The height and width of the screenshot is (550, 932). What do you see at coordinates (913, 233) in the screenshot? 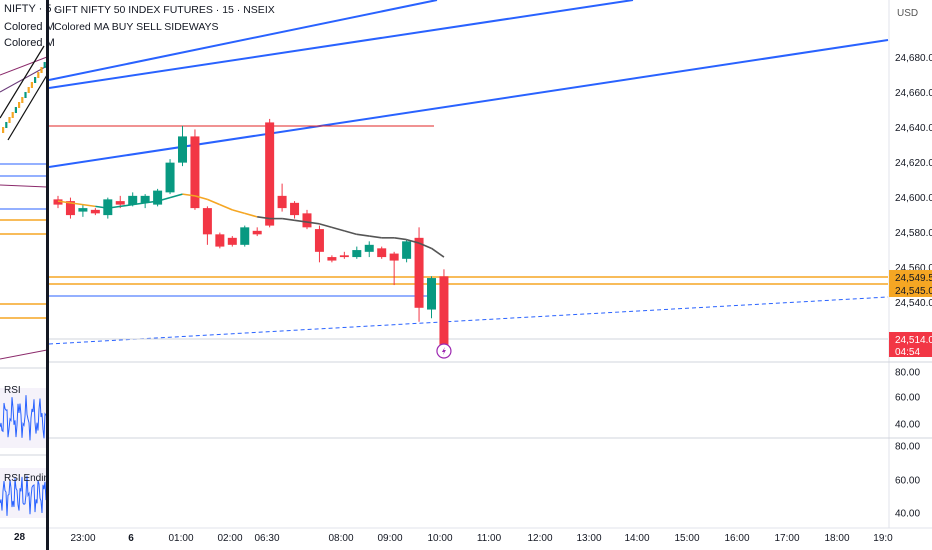
I see `price-tick-label: 24,580.0` at bounding box center [913, 233].